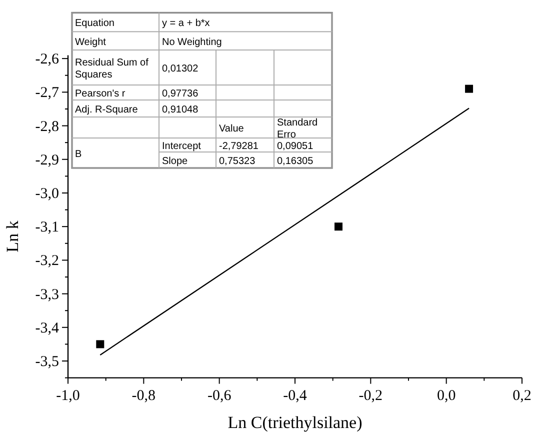  Describe the element at coordinates (47, 93) in the screenshot. I see `y-tick-label: -2,7` at that location.